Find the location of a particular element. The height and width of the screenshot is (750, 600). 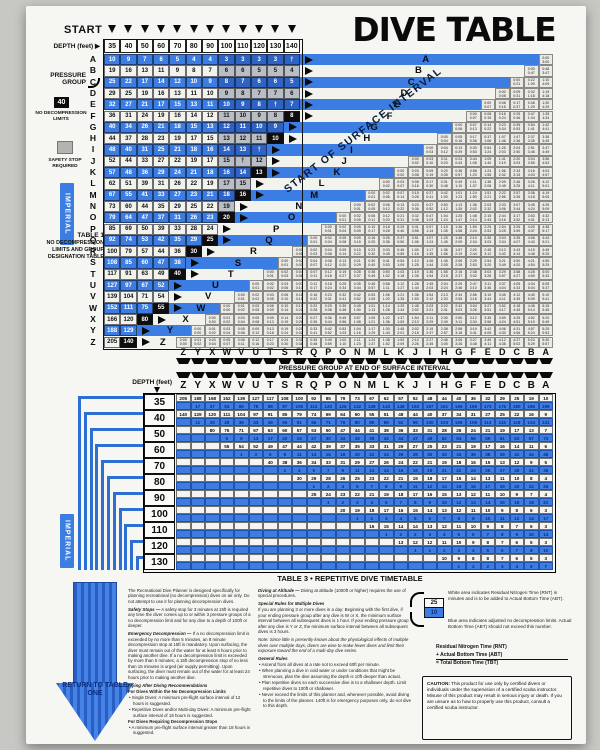

surface-interval-cell: 2:10 2:34 is located at coordinates (473, 240).